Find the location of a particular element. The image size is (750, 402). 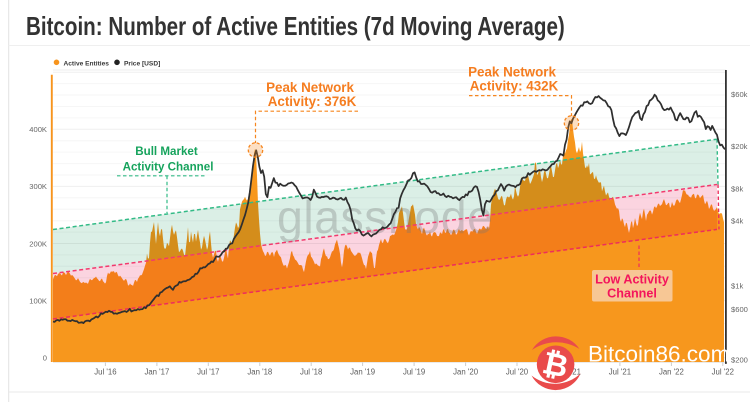

svg-text: $4k is located at coordinates (737, 221).